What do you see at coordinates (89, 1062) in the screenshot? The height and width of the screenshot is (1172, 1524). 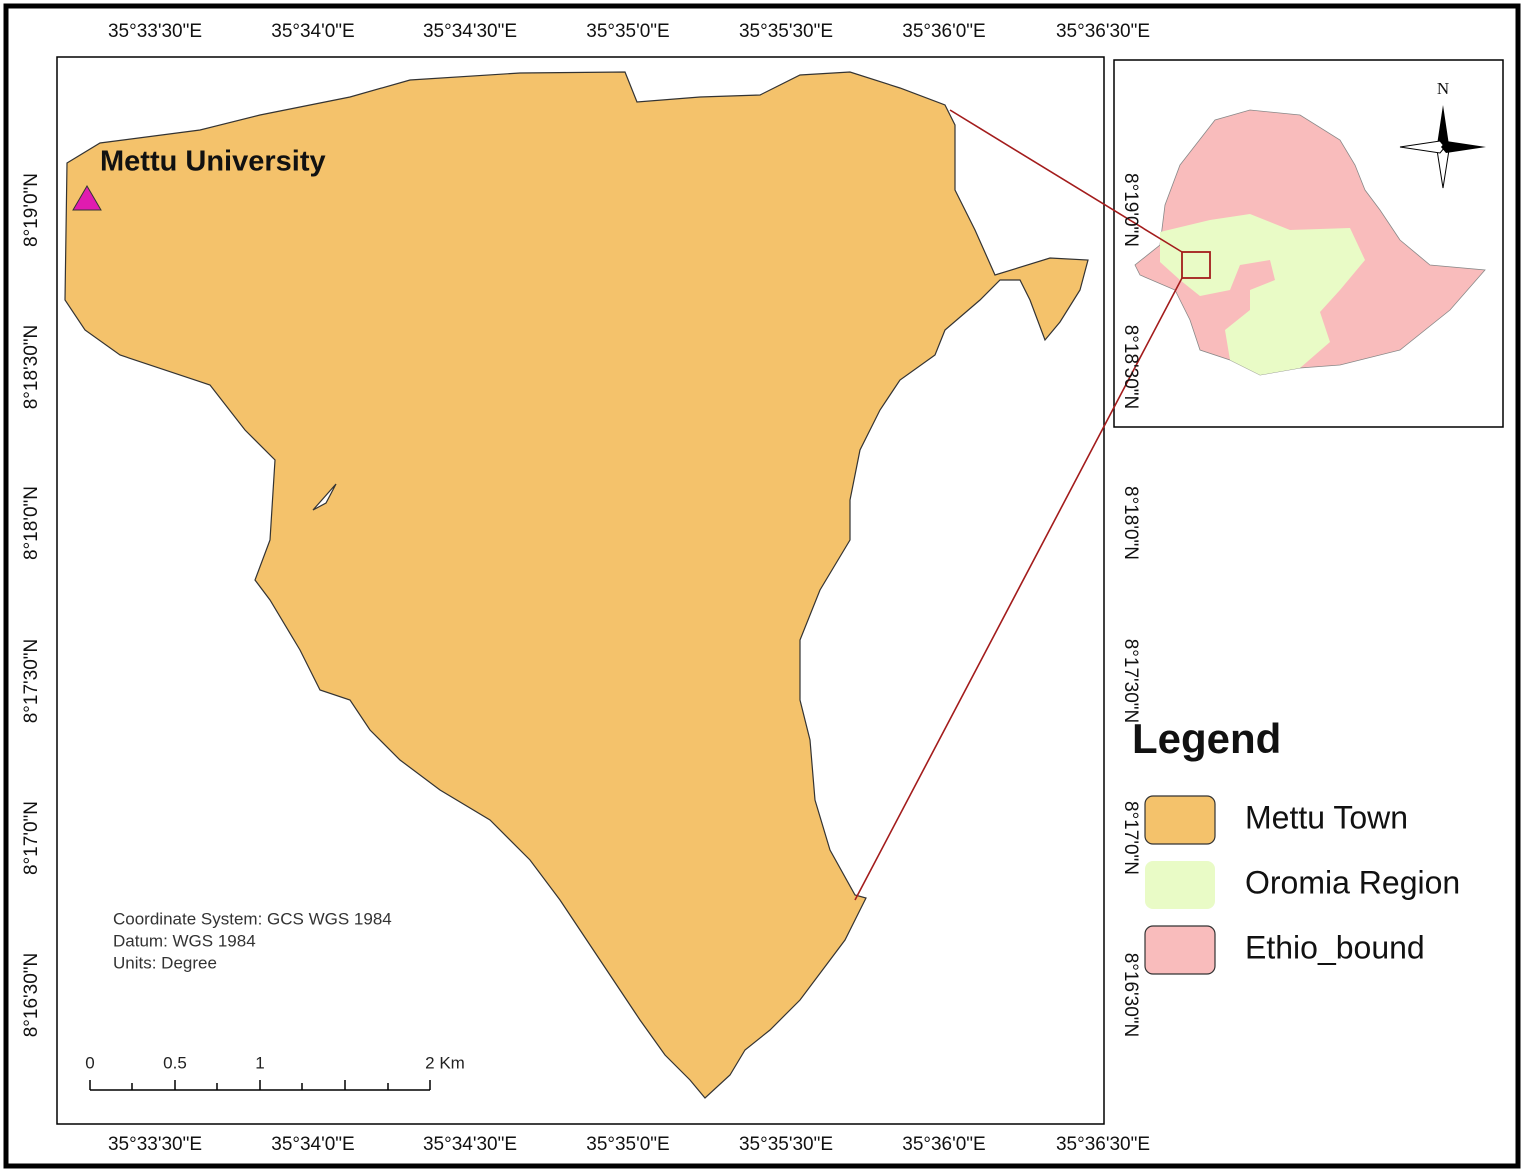 I see `scale-label: 0` at bounding box center [89, 1062].